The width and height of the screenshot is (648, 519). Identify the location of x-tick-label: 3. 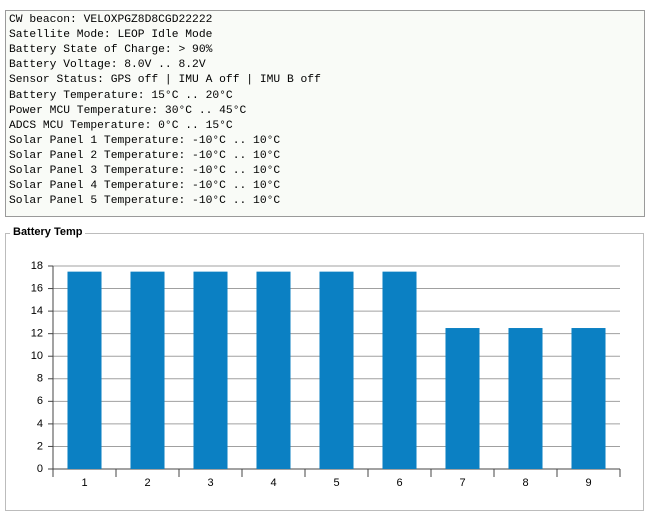
(210, 483).